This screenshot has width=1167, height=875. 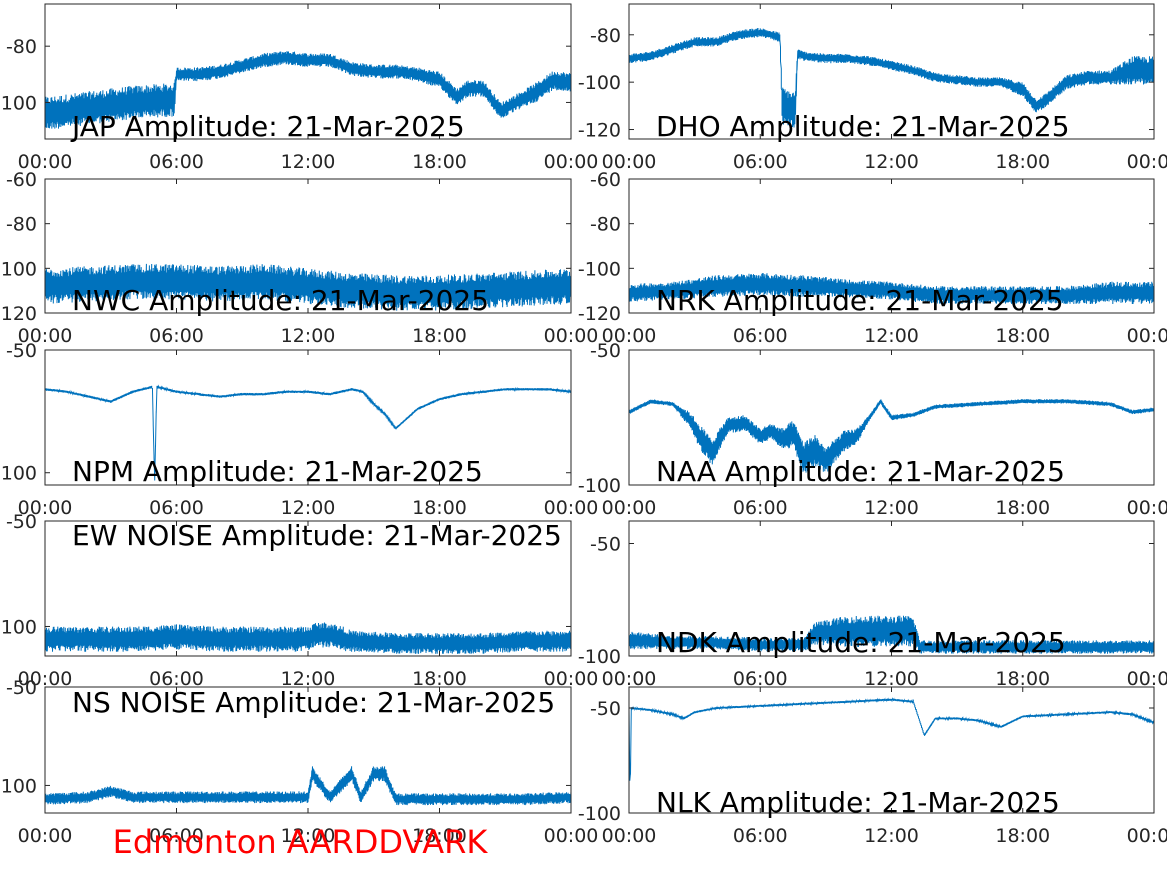 I want to click on panel-title: NS NOISE Amplitude: 21-Mar-2025, so click(x=313, y=702).